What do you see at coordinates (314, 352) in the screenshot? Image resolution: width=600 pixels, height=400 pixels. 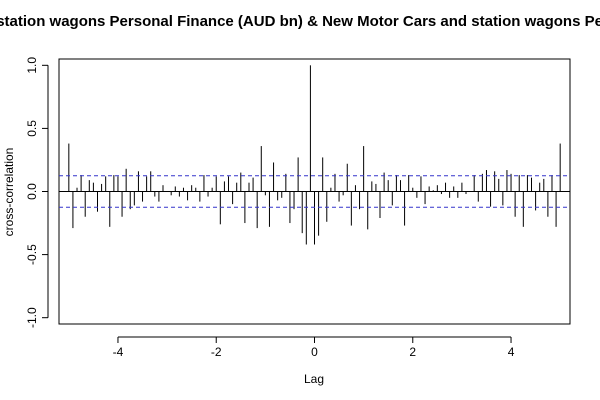 I see `x-tick-label: 0` at bounding box center [314, 352].